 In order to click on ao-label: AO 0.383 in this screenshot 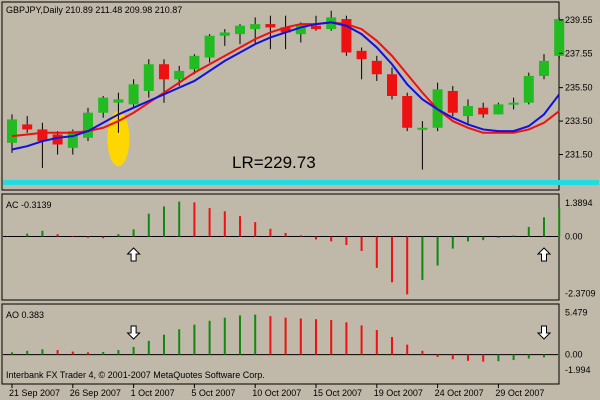, I will do `click(25, 315)`.